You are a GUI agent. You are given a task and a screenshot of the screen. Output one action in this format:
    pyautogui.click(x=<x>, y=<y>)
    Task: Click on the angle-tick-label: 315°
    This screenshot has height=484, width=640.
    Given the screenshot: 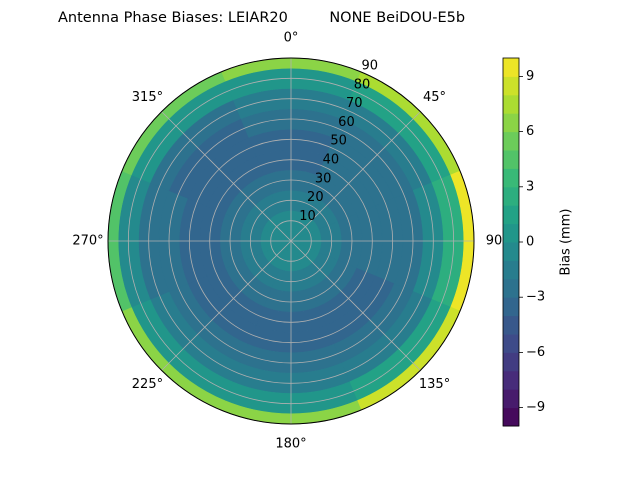 What is the action you would take?
    pyautogui.click(x=147, y=97)
    